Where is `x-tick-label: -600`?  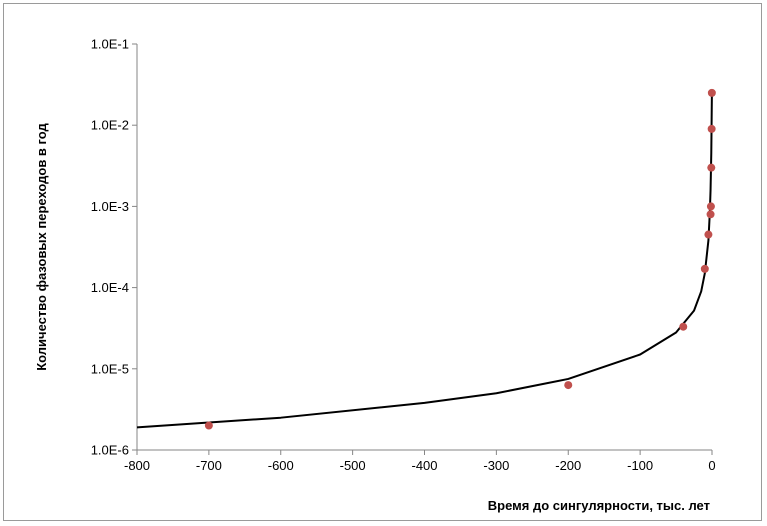 x-tick-label: -600 is located at coordinates (281, 465).